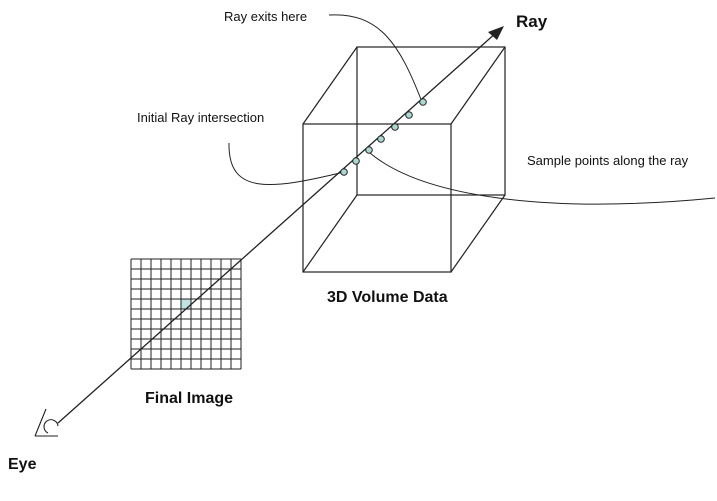 This screenshot has width=717, height=501. I want to click on final-image-grid, so click(186, 314).